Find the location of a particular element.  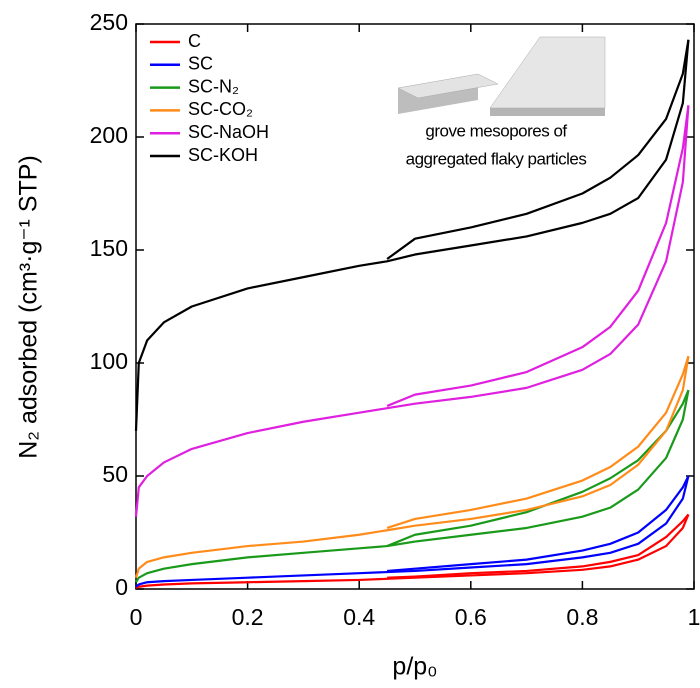

legend-label: SC is located at coordinates (200, 64).